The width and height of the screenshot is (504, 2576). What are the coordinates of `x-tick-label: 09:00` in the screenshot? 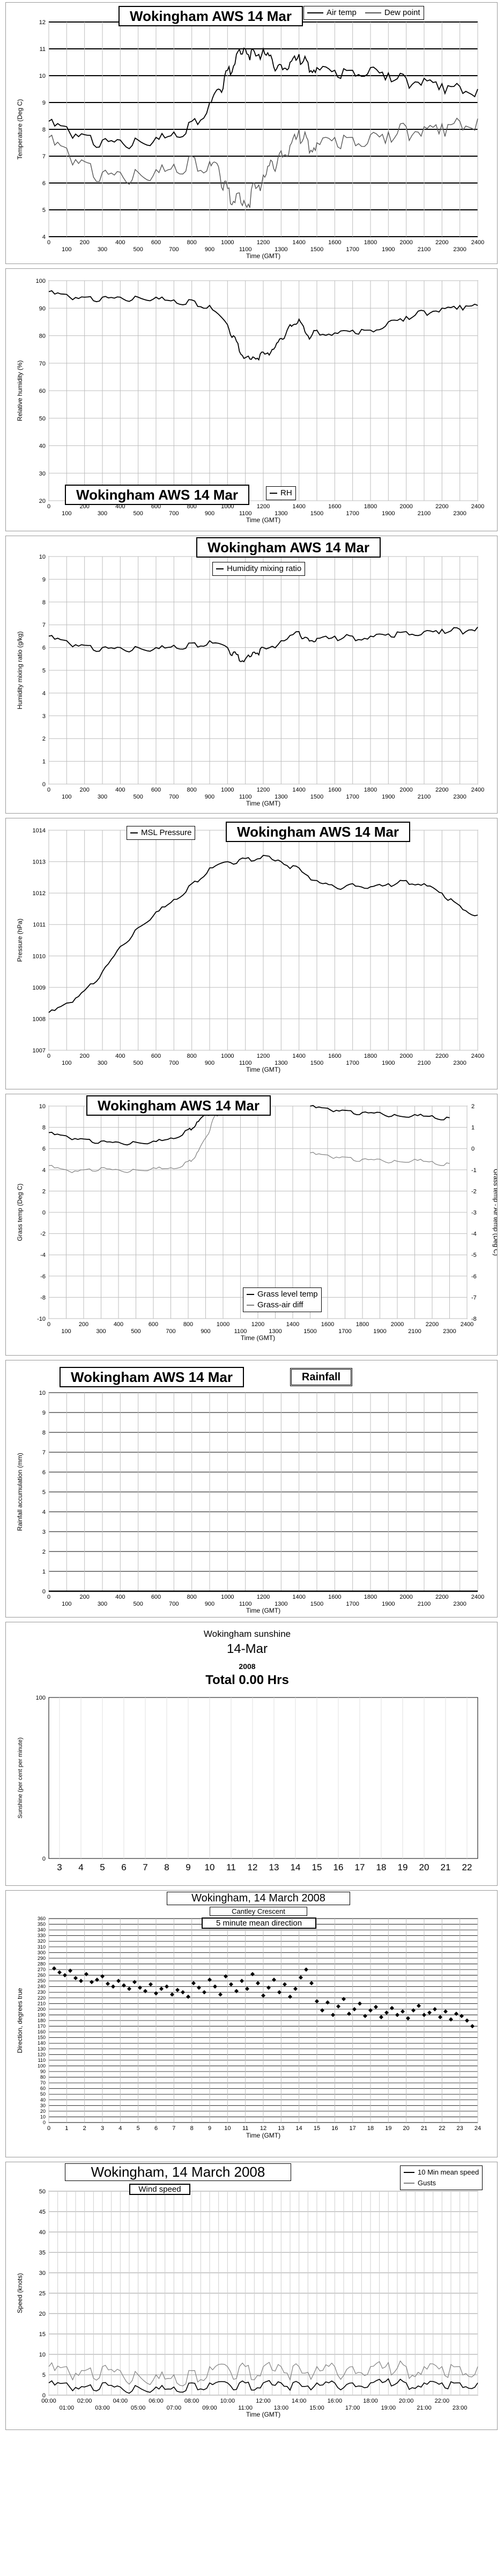 It's located at (209, 2408).